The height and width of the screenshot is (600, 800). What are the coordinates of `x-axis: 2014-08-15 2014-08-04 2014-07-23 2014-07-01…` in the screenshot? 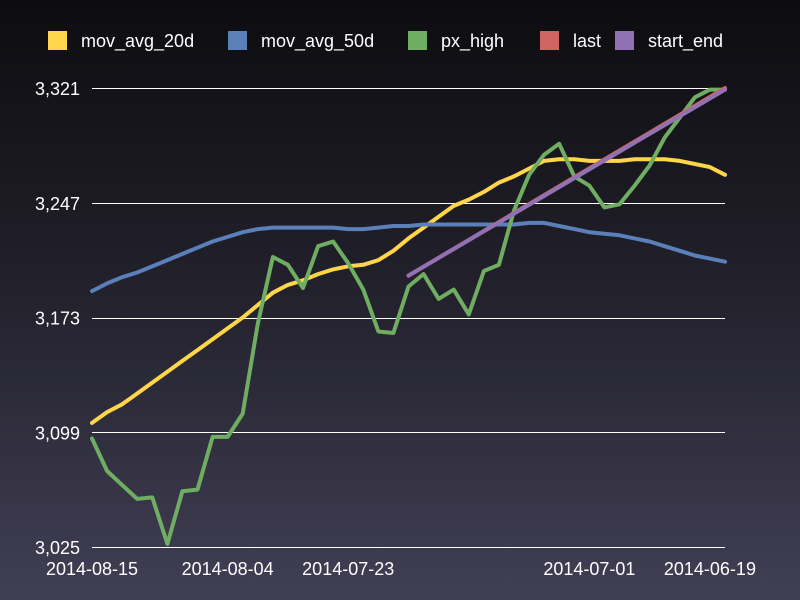 It's located at (401, 569).